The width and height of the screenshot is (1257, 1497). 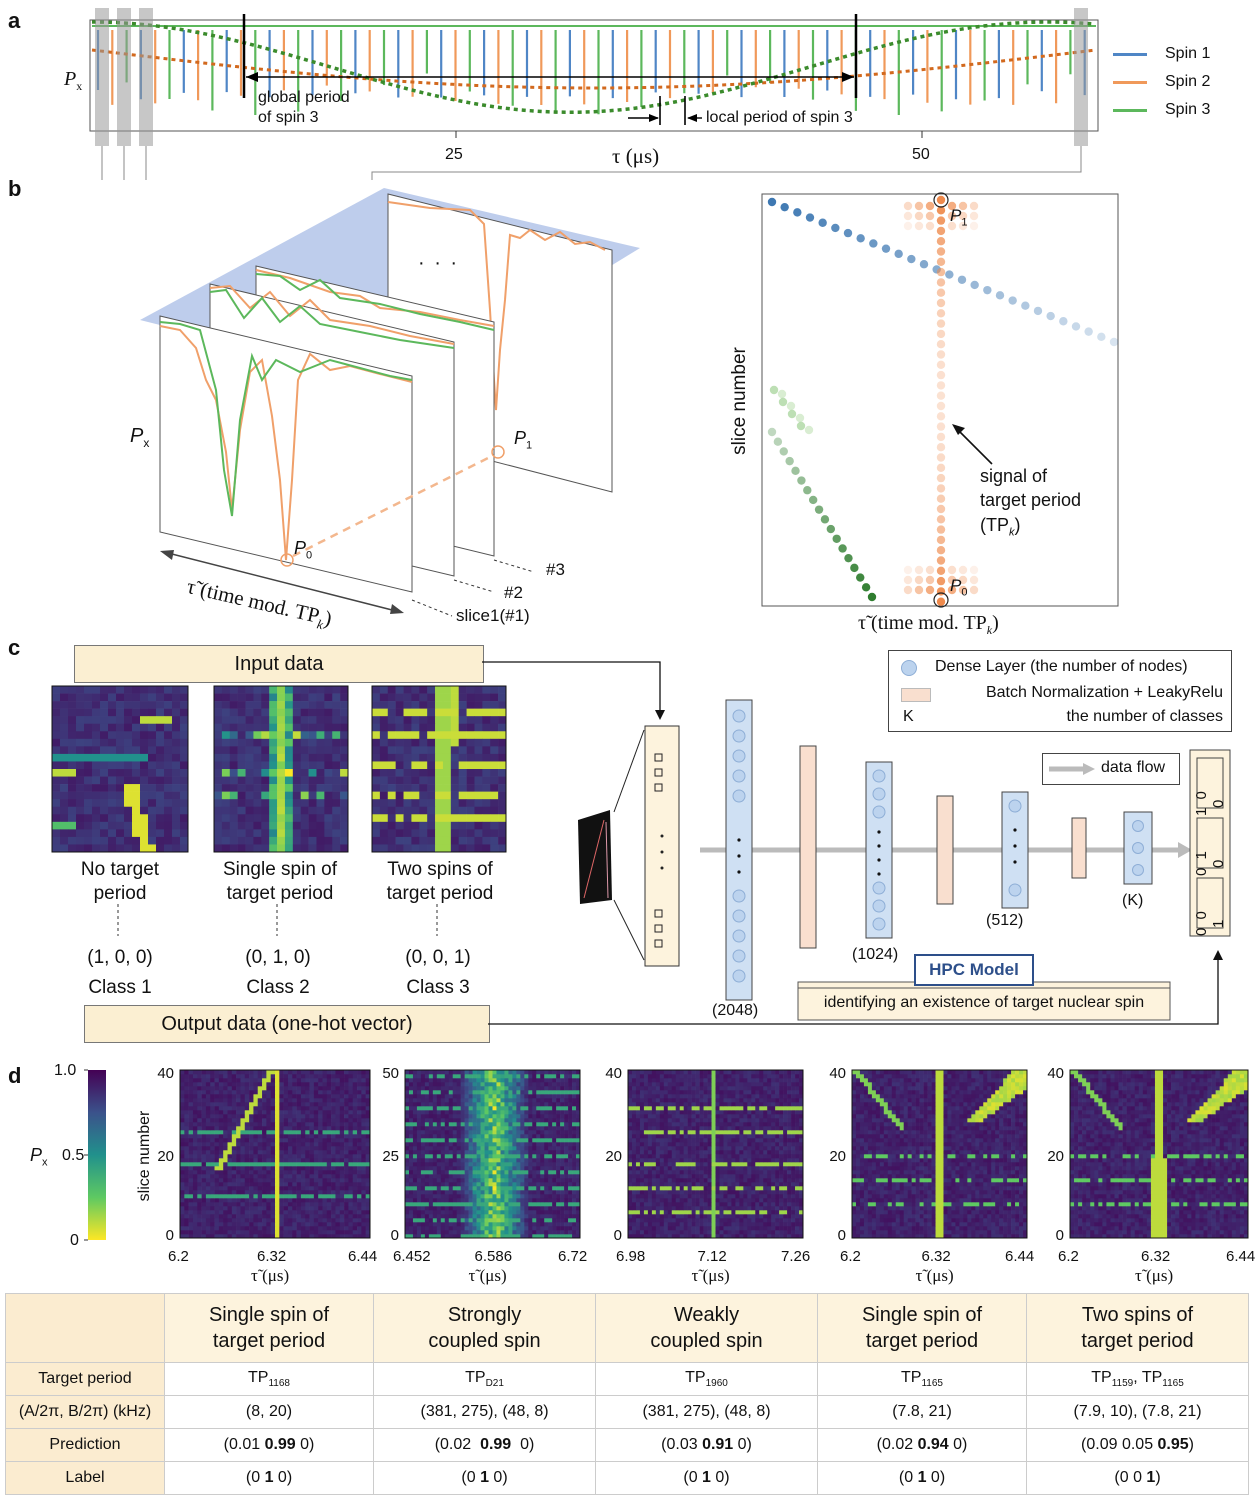 What do you see at coordinates (454, 154) in the screenshot?
I see `panel-a-tick-25: 25` at bounding box center [454, 154].